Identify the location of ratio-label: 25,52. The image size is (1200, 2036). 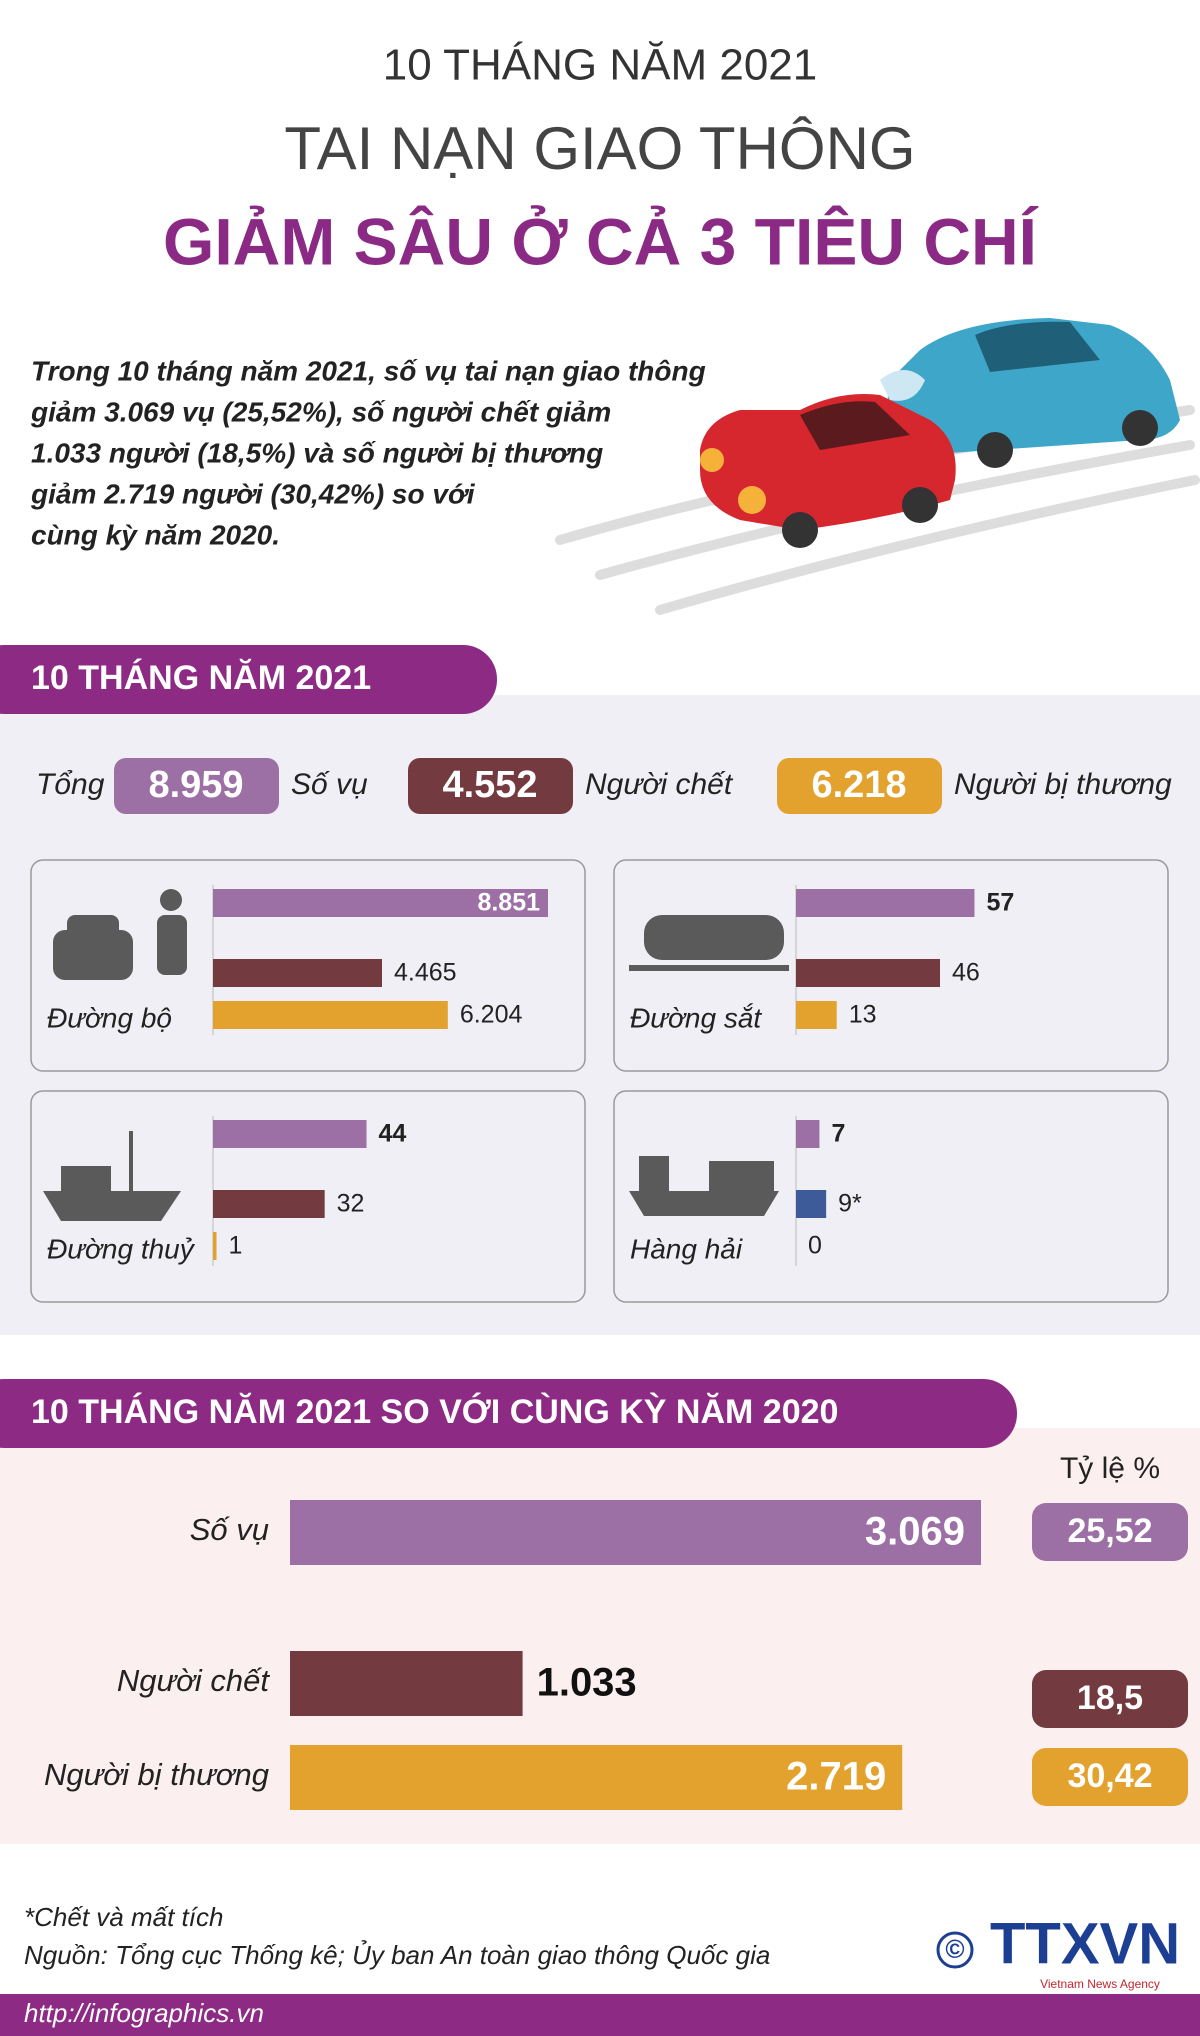
(1109, 1531).